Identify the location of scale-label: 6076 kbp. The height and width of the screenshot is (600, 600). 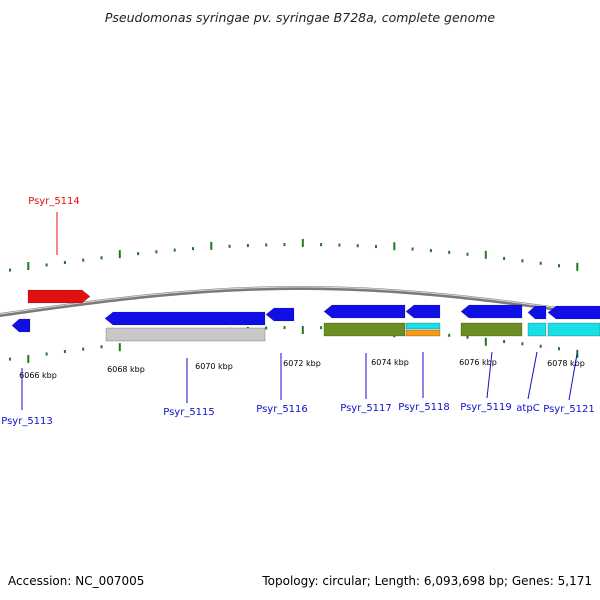
(478, 362).